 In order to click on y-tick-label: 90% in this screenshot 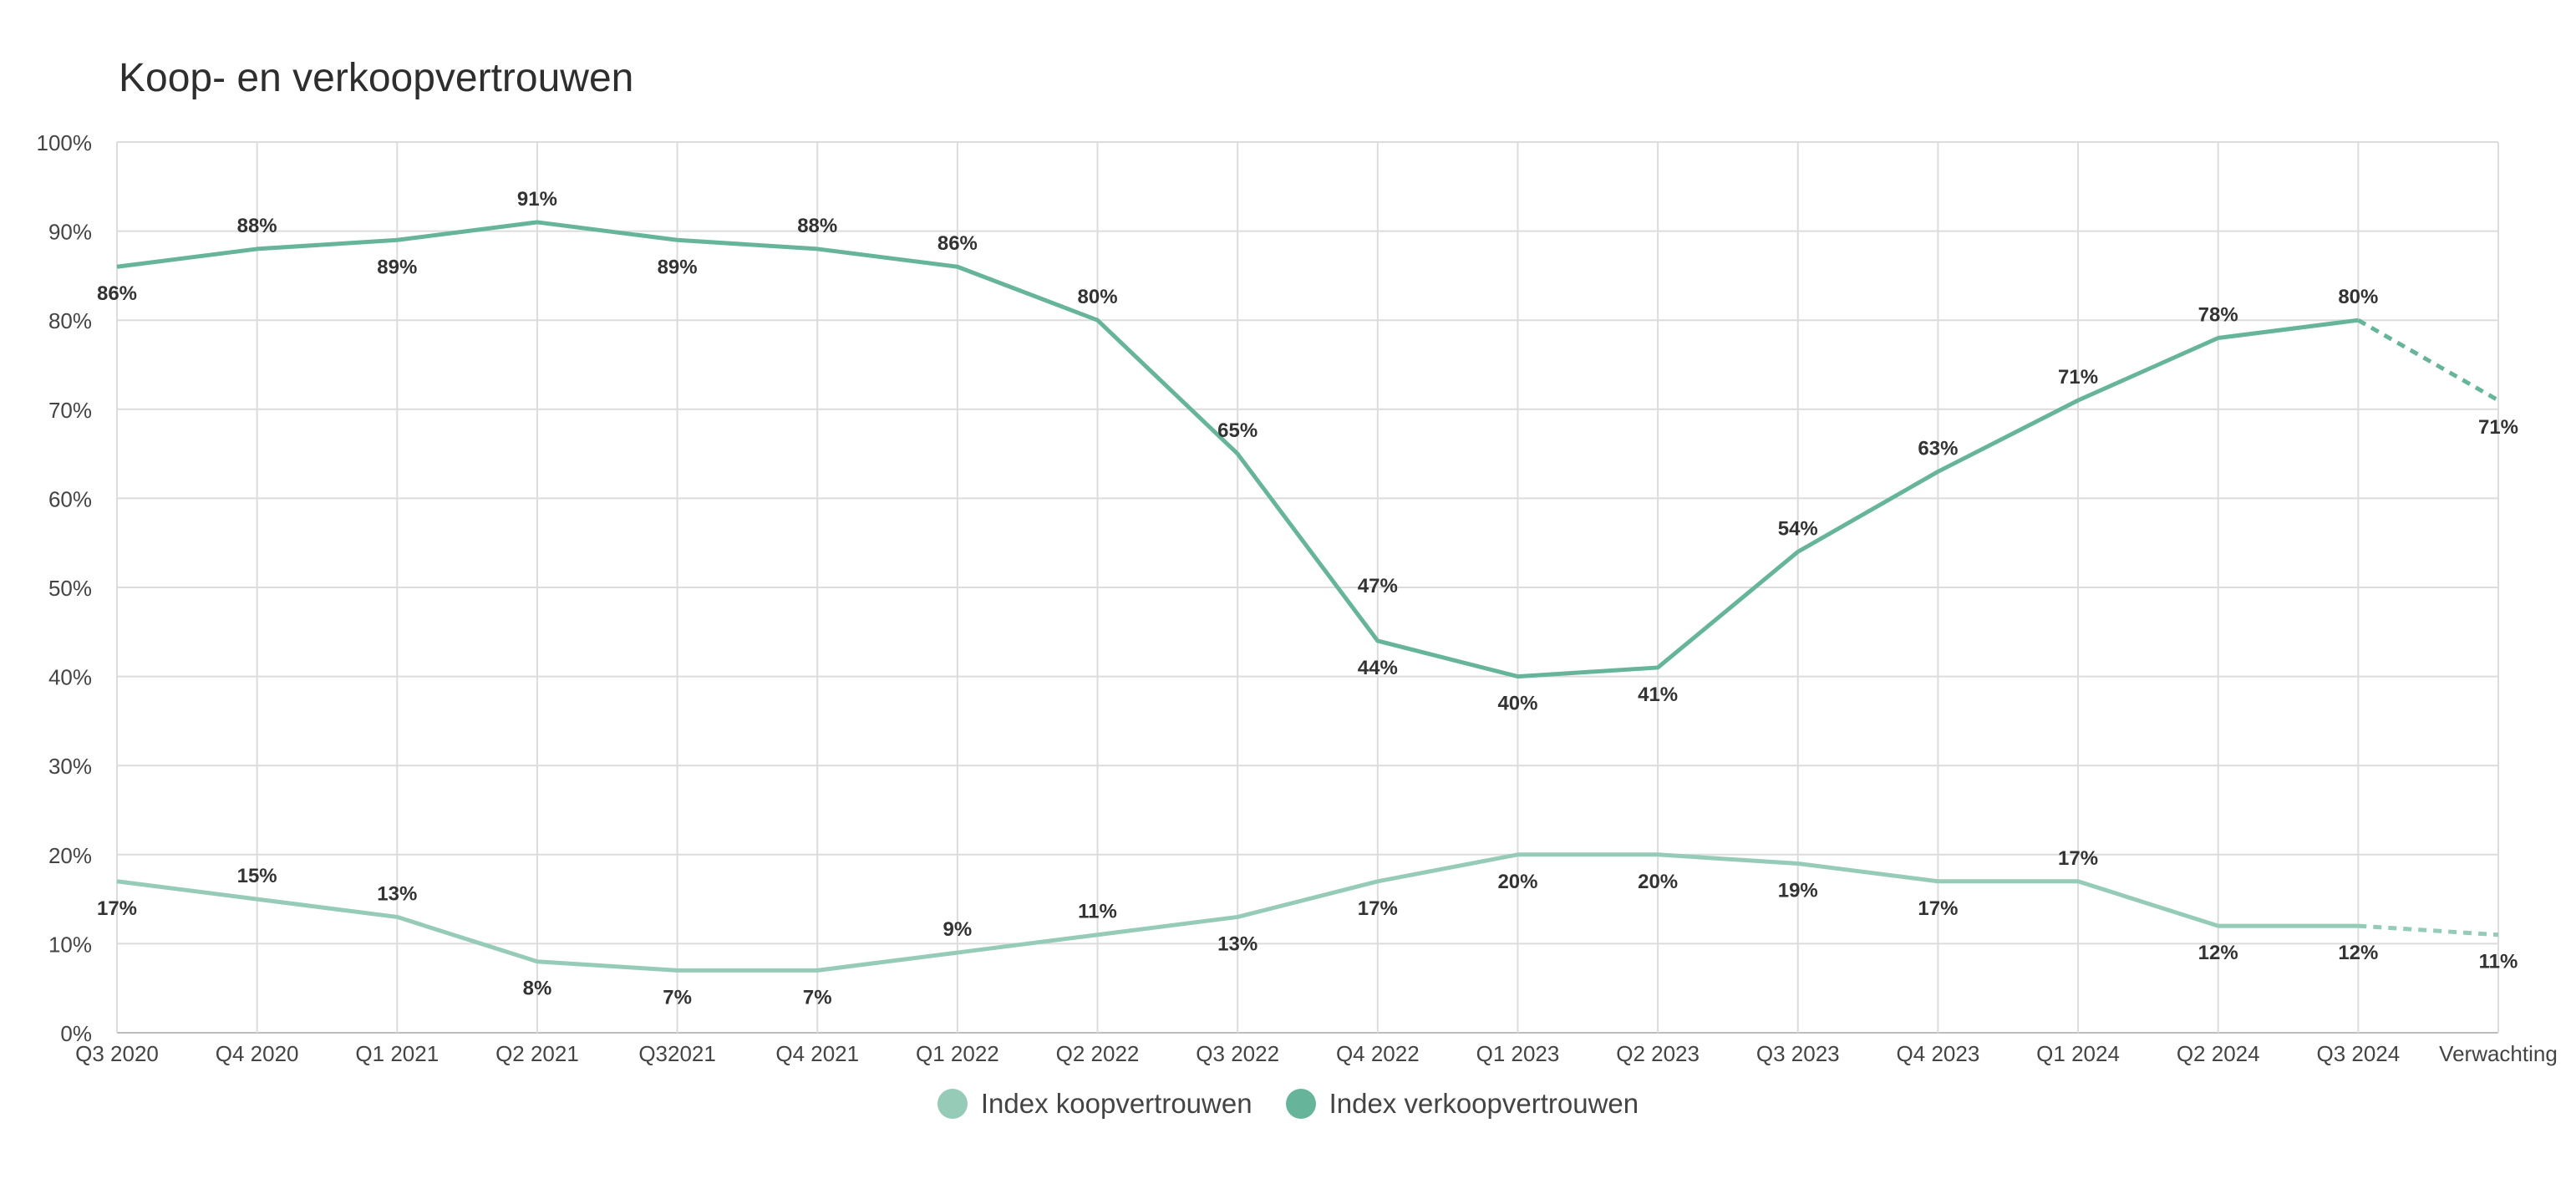, I will do `click(70, 232)`.